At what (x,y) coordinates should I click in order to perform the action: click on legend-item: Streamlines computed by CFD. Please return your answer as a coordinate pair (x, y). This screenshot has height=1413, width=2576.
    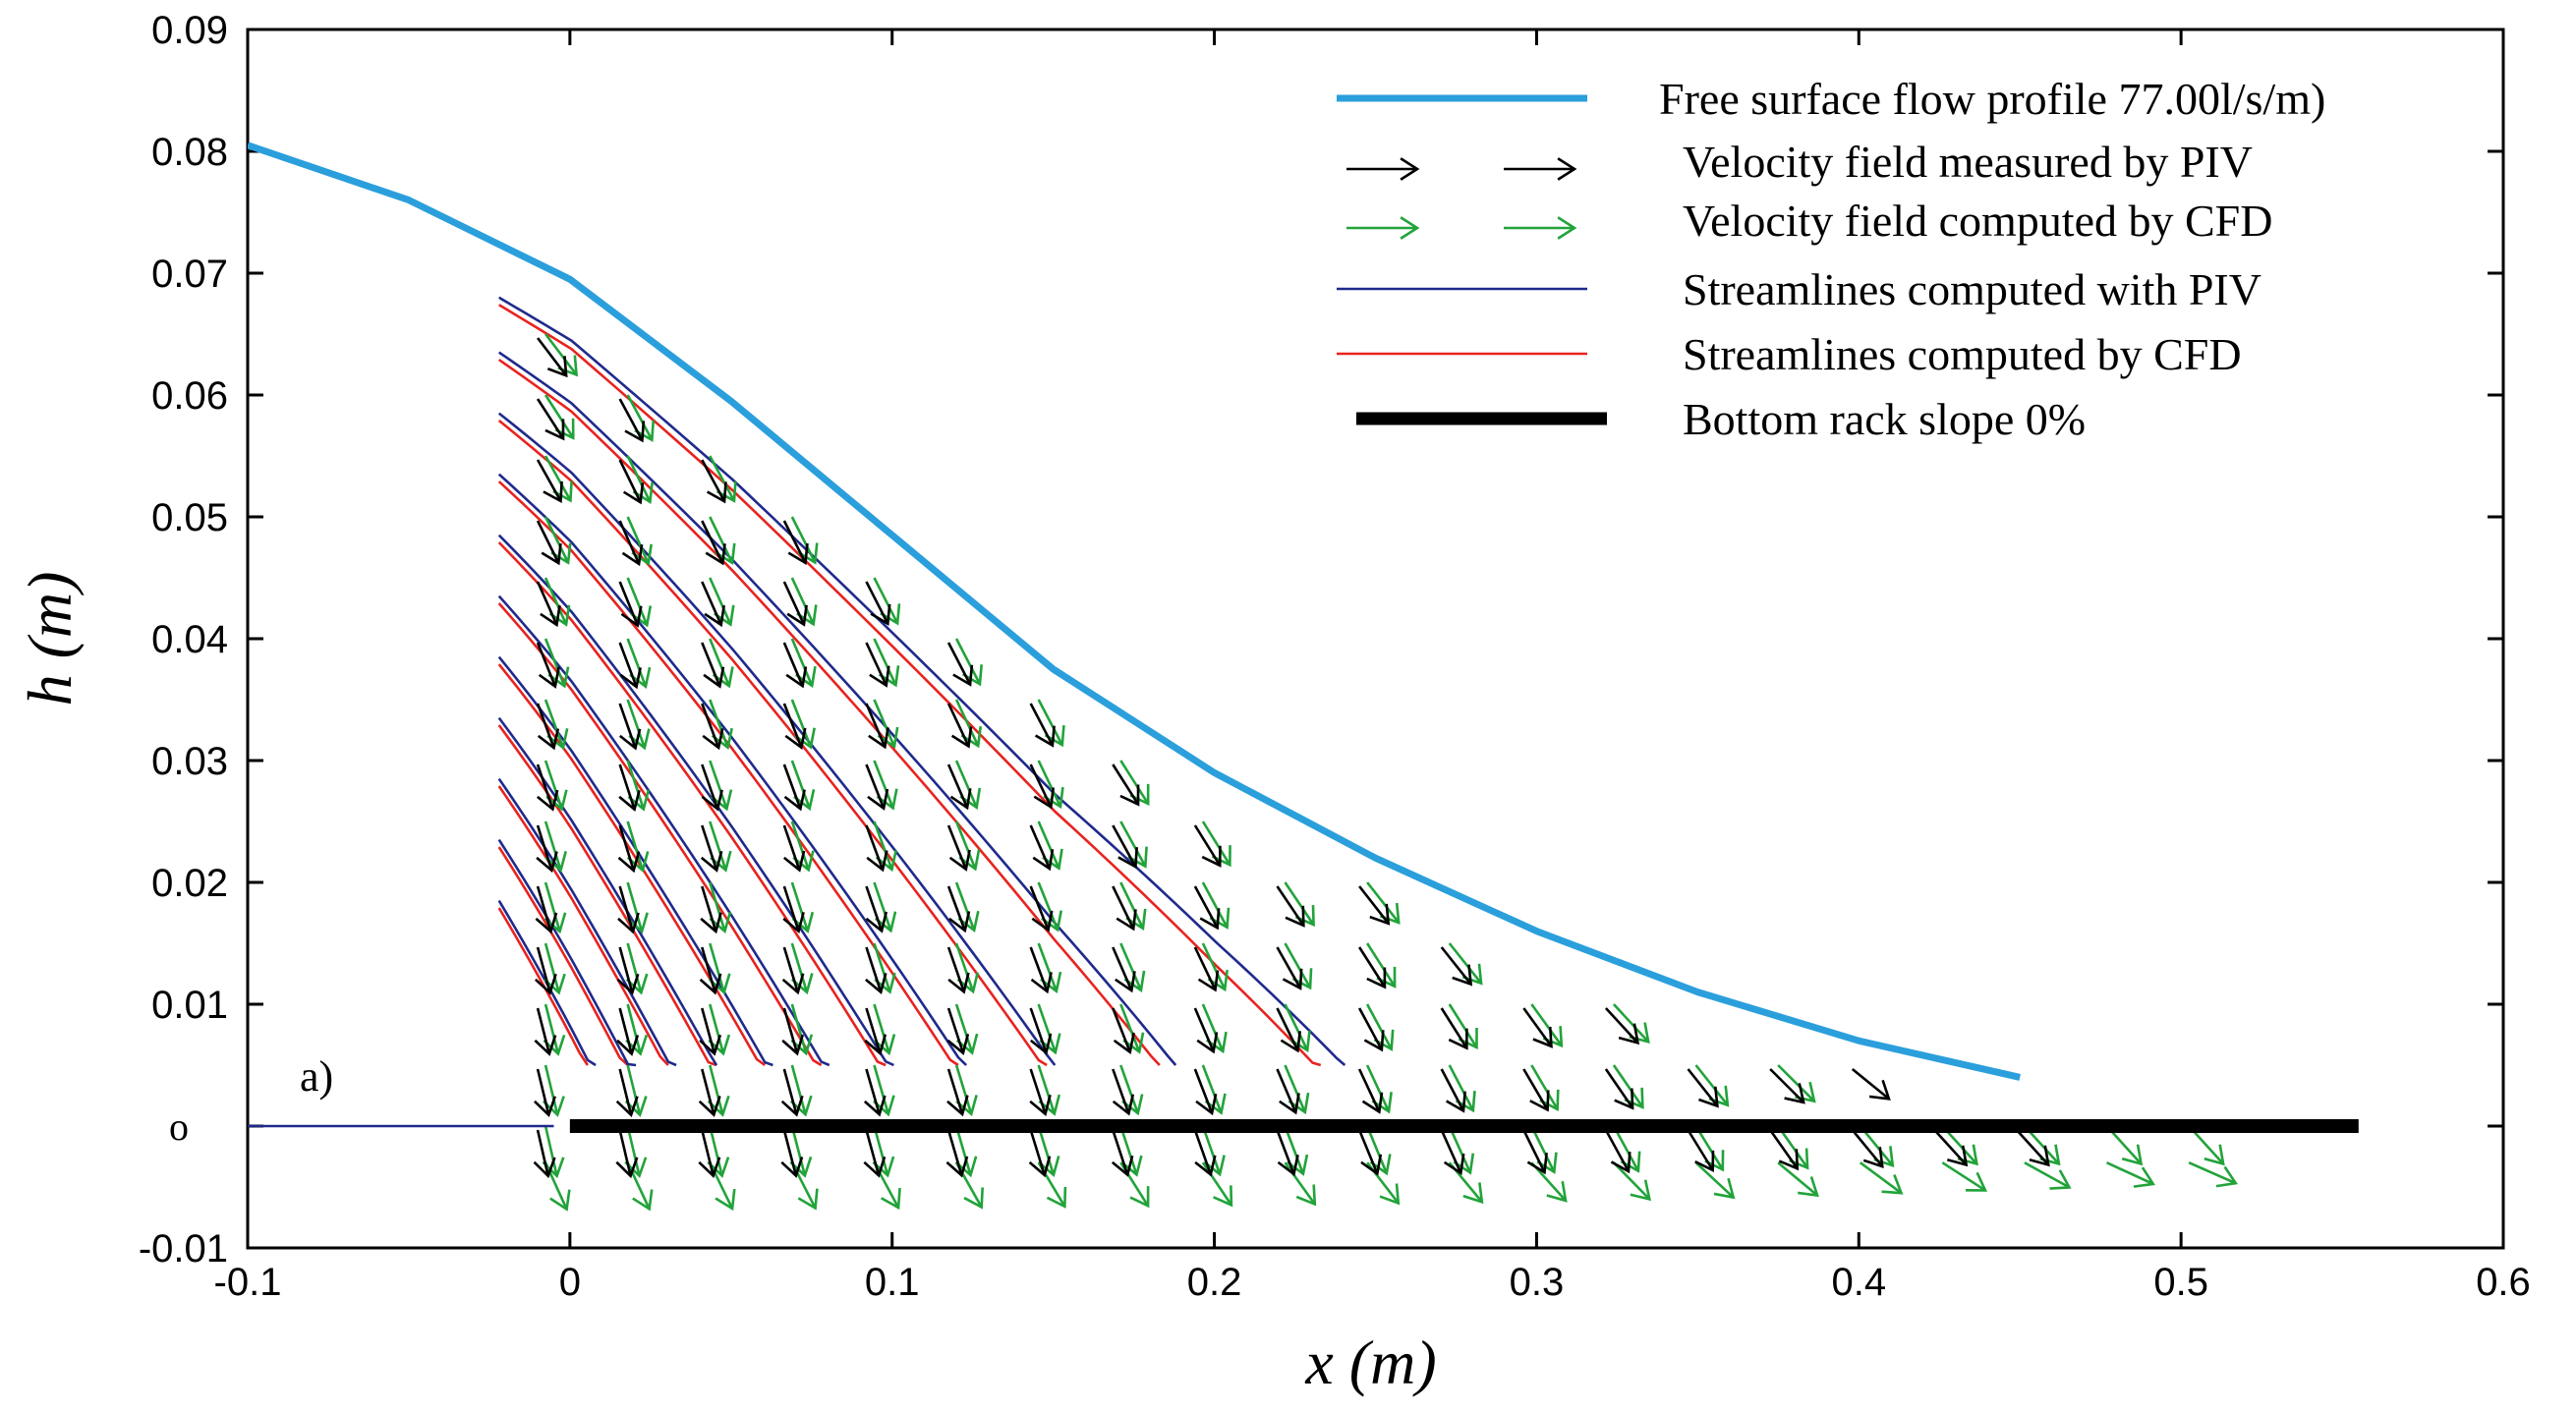
    Looking at the image, I should click on (1790, 354).